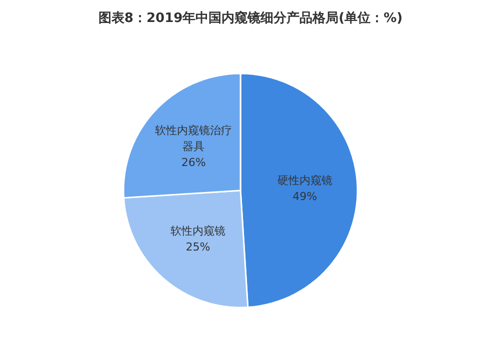 The width and height of the screenshot is (500, 362). Describe the element at coordinates (250, 18) in the screenshot. I see `chart-title: 图表8：2019年中国内窥镜细分产品格局(单位：%)` at that location.